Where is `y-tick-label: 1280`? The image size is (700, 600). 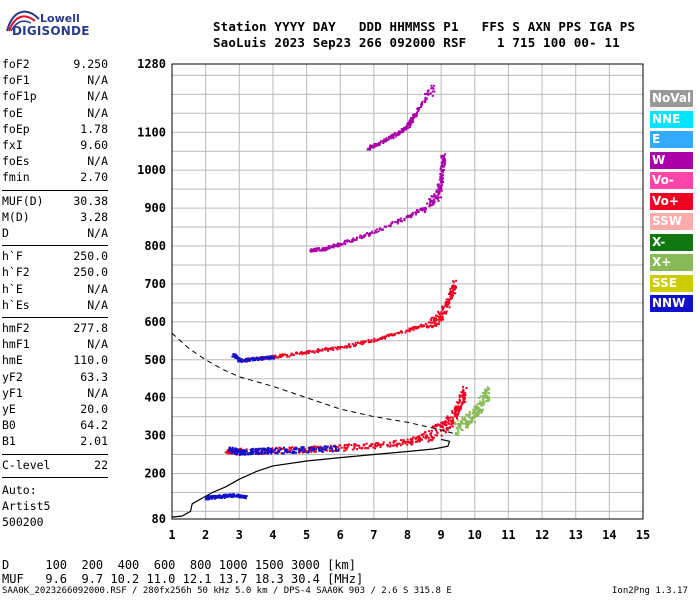 y-tick-label: 1280 is located at coordinates (151, 64).